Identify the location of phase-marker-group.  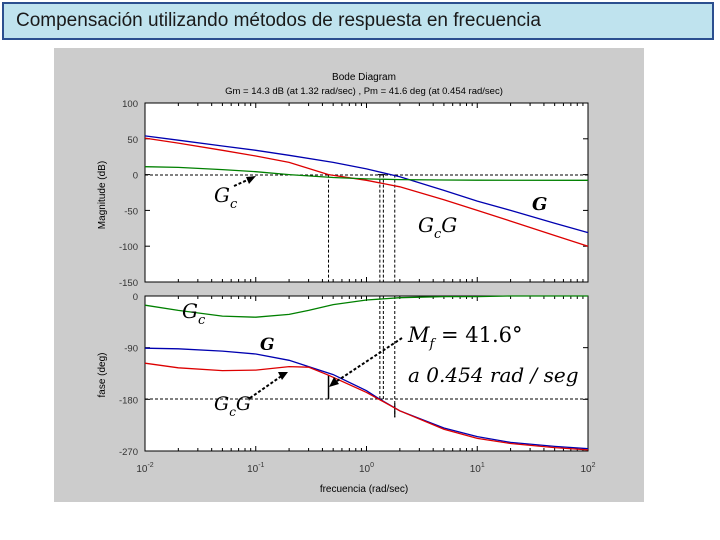
(361, 357).